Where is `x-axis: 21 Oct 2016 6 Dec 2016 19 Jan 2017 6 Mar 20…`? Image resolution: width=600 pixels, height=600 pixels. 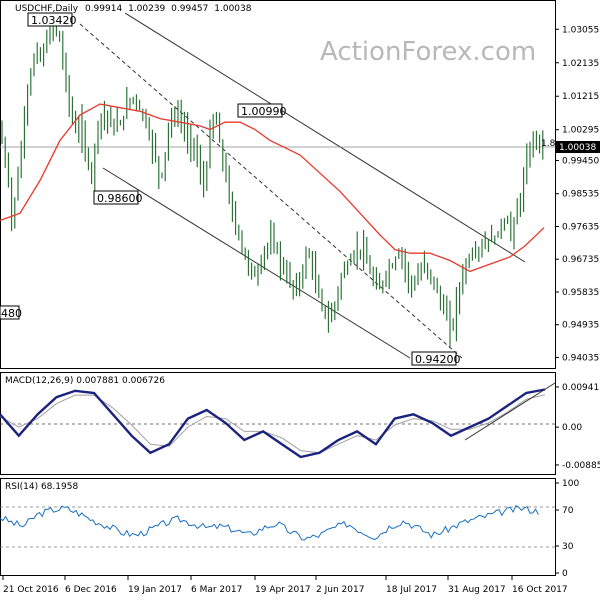
x-axis: 21 Oct 2016 6 Dec 2016 19 Jan 2017 6 Mar 20… is located at coordinates (285, 585).